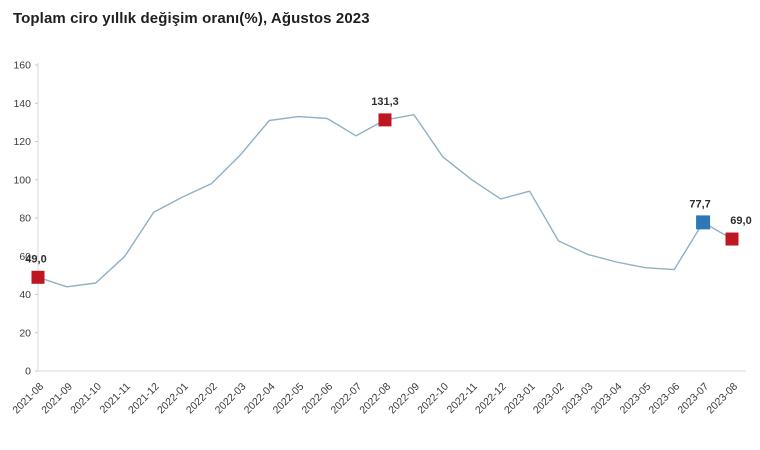  Describe the element at coordinates (693, 399) in the screenshot. I see `x-tick-label: 2023-07` at that location.